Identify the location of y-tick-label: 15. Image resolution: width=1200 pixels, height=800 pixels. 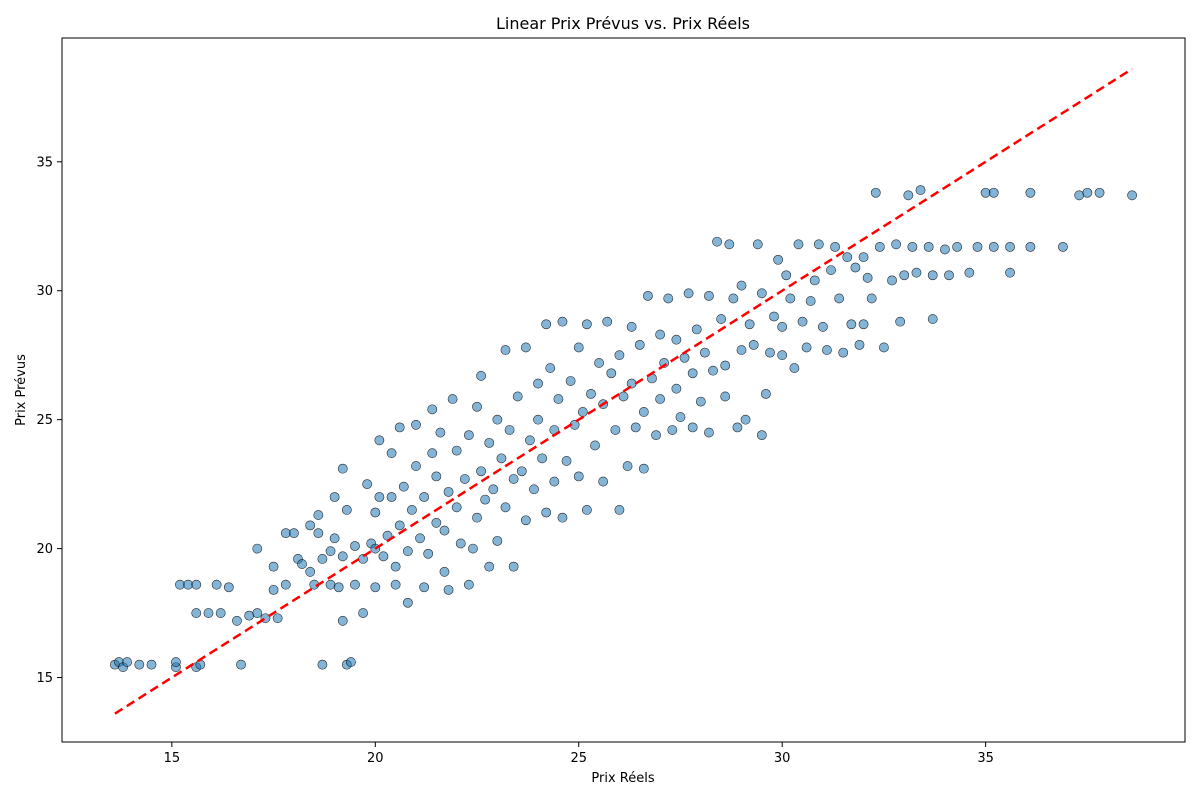
(44, 678).